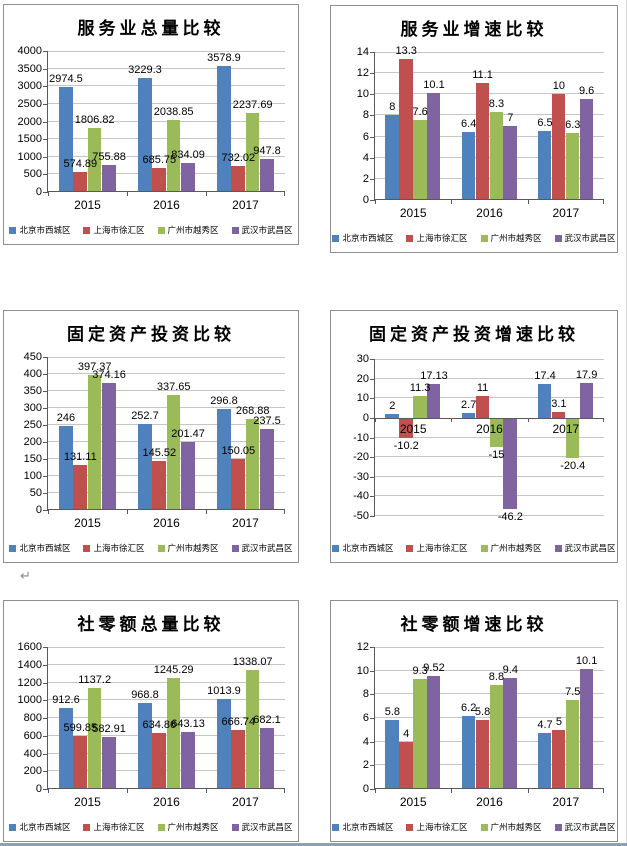 The width and height of the screenshot is (627, 846). Describe the element at coordinates (434, 376) in the screenshot. I see `bar-value-label: 17.13` at that location.